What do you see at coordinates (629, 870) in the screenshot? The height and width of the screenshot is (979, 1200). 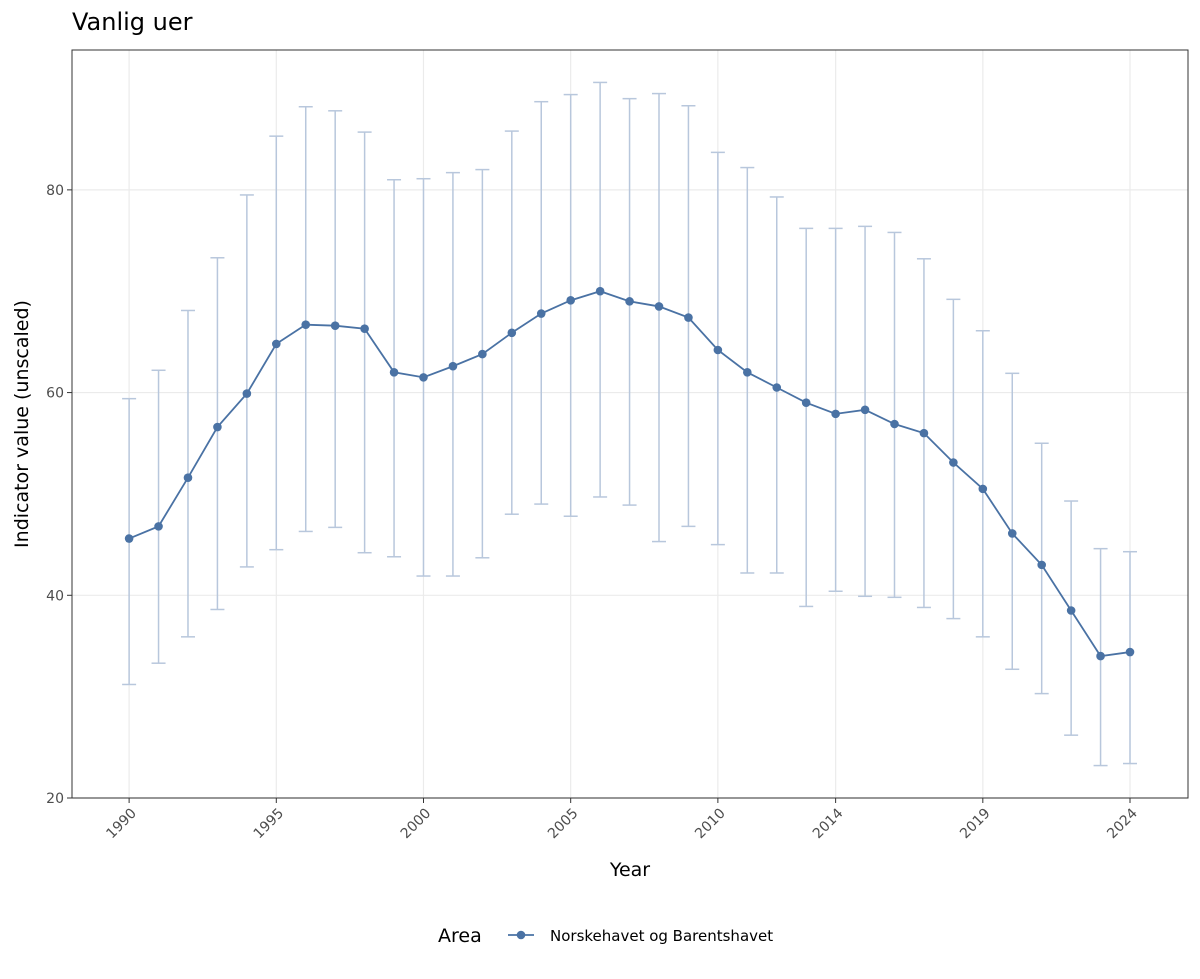 I see `x-axis-label: Year` at bounding box center [629, 870].